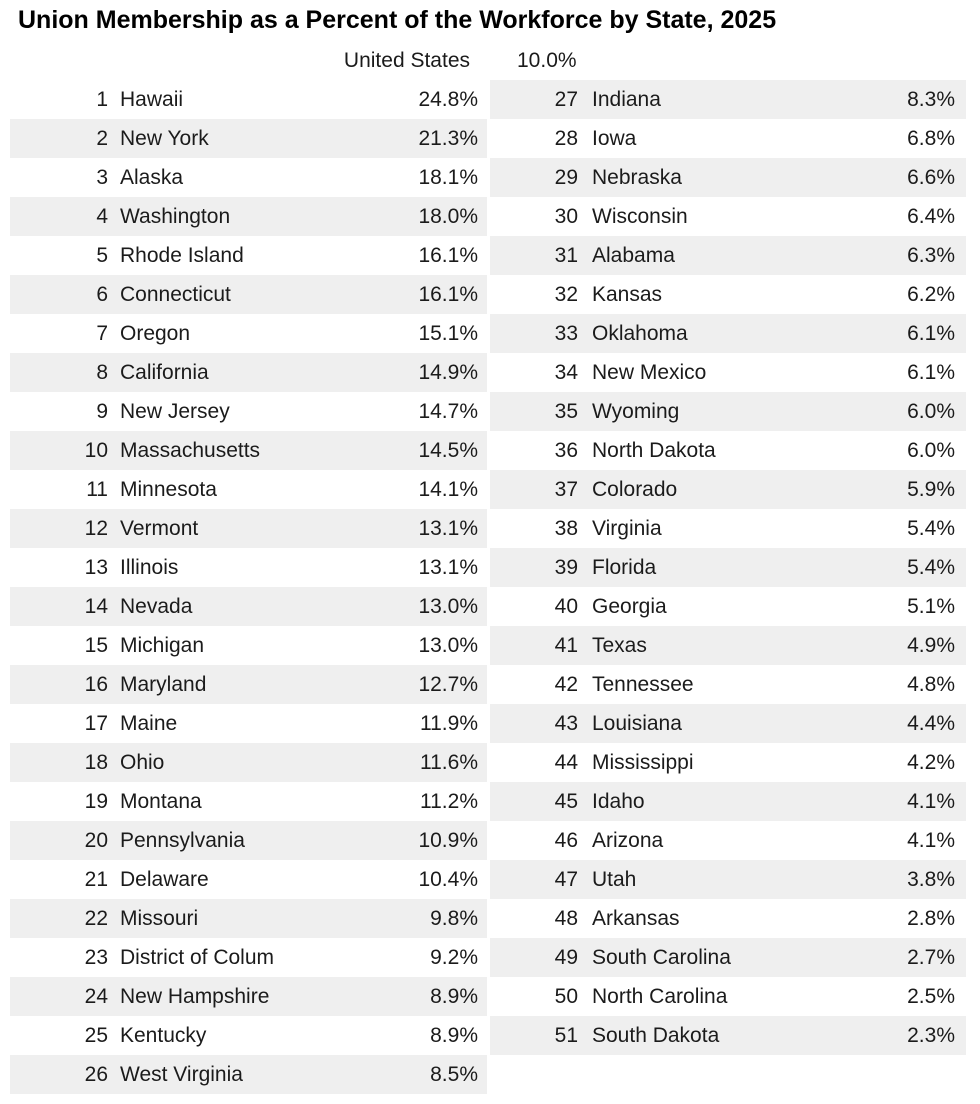  Describe the element at coordinates (629, 606) in the screenshot. I see `state-cell: Georgia` at that location.